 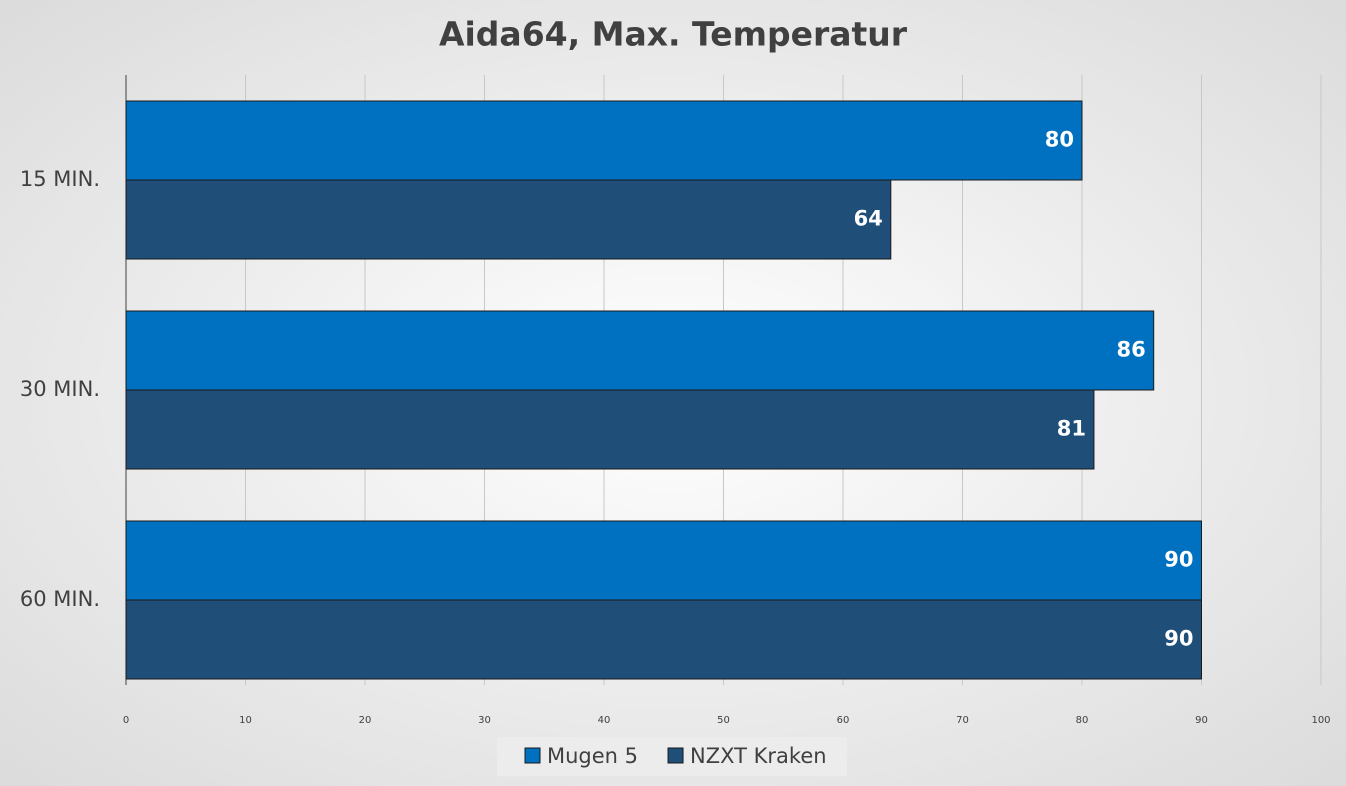 I want to click on x-tick-label: 30, so click(x=484, y=720).